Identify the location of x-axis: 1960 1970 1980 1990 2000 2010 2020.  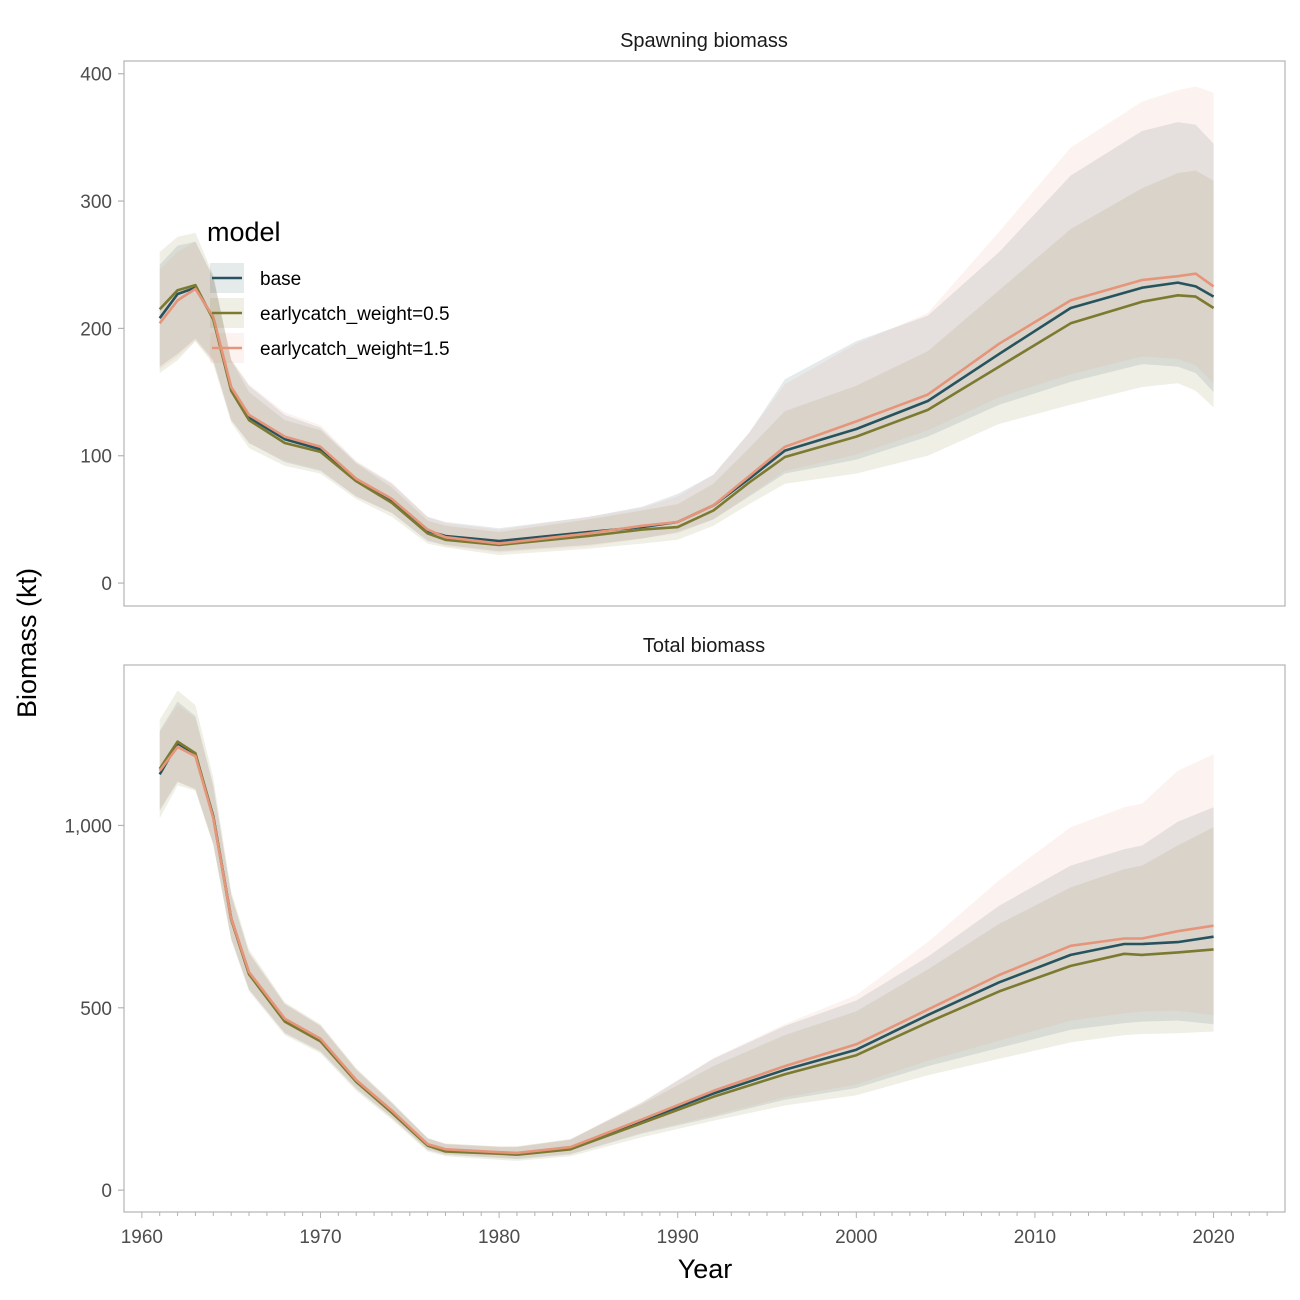
(694, 1230).